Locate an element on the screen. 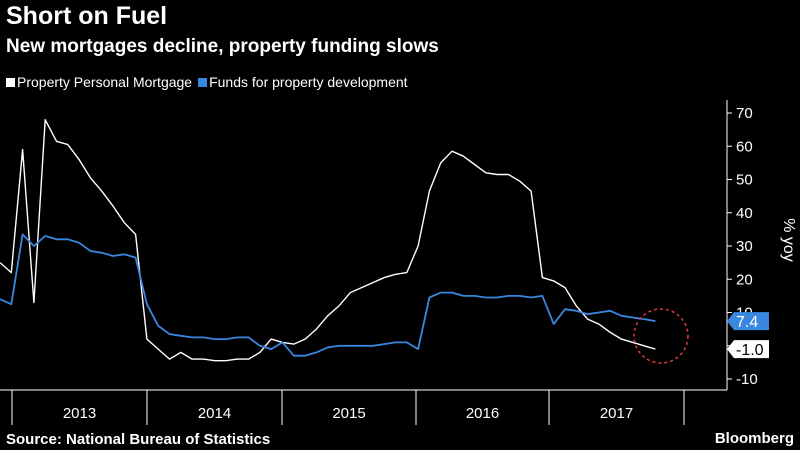 The width and height of the screenshot is (800, 450). x-tick-label: 2013 is located at coordinates (79, 413).